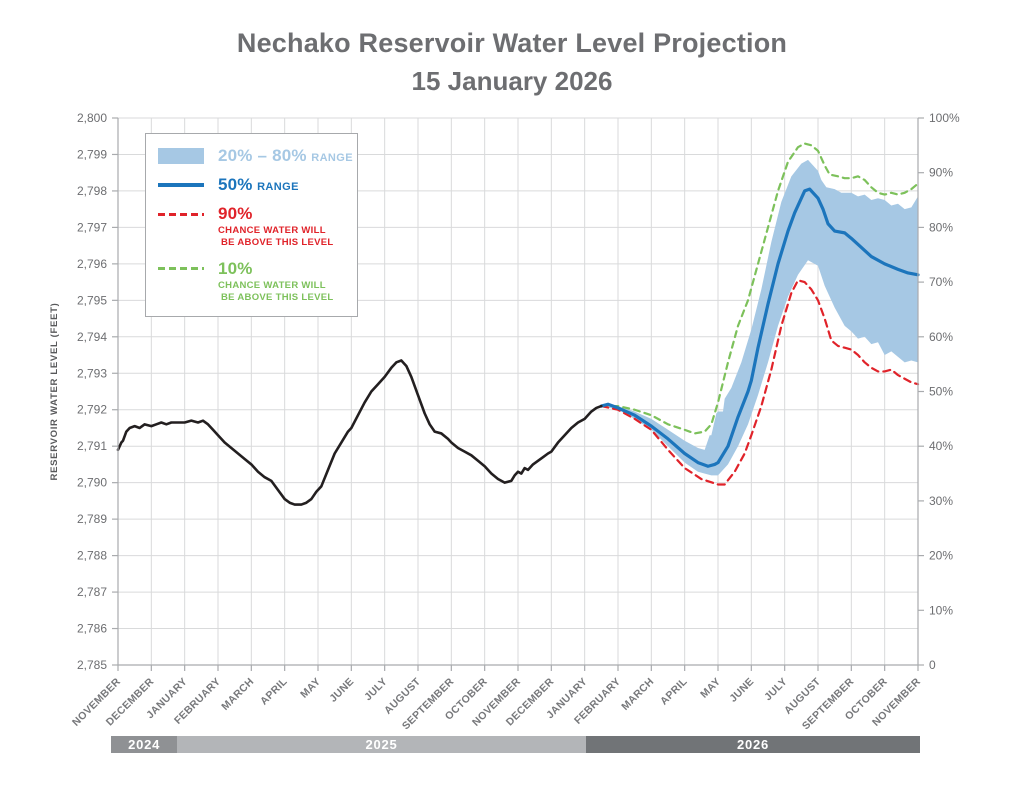 Image resolution: width=1024 pixels, height=791 pixels. I want to click on legend-median-label: 50%, so click(235, 184).